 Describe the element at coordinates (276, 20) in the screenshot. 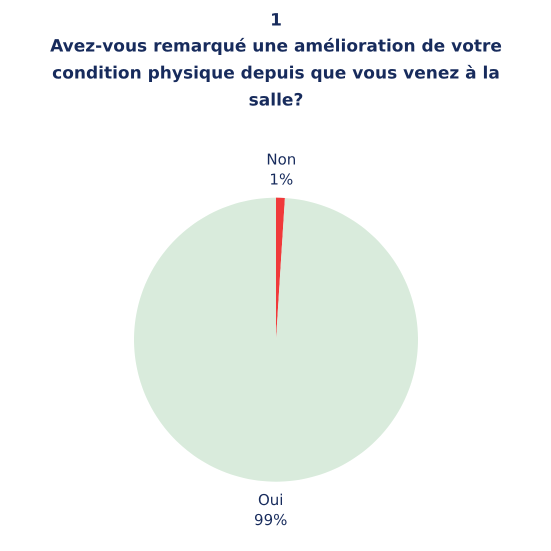

I see `chart-title: 1` at that location.